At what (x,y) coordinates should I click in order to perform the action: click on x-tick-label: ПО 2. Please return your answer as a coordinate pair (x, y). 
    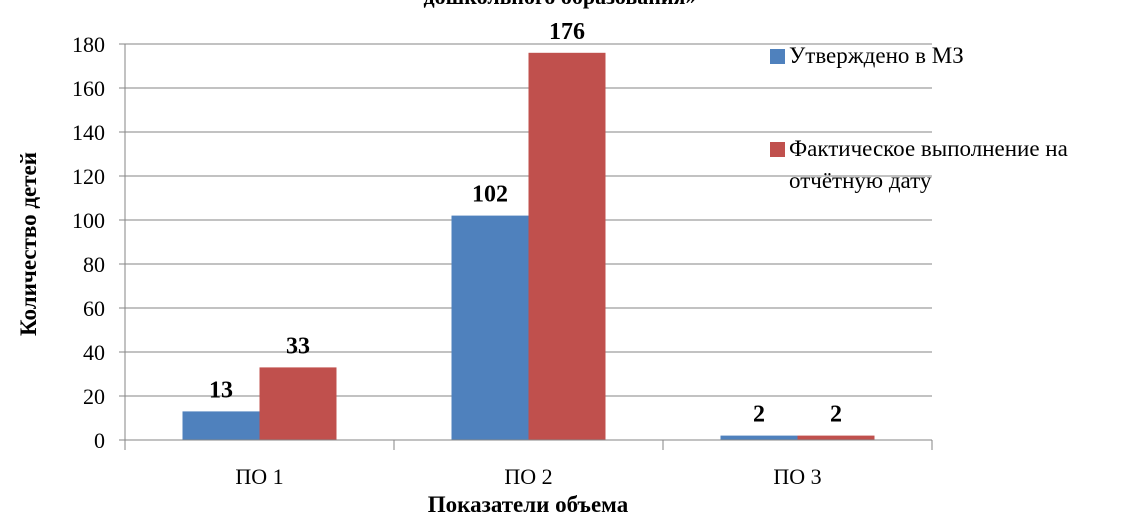
    Looking at the image, I should click on (528, 476).